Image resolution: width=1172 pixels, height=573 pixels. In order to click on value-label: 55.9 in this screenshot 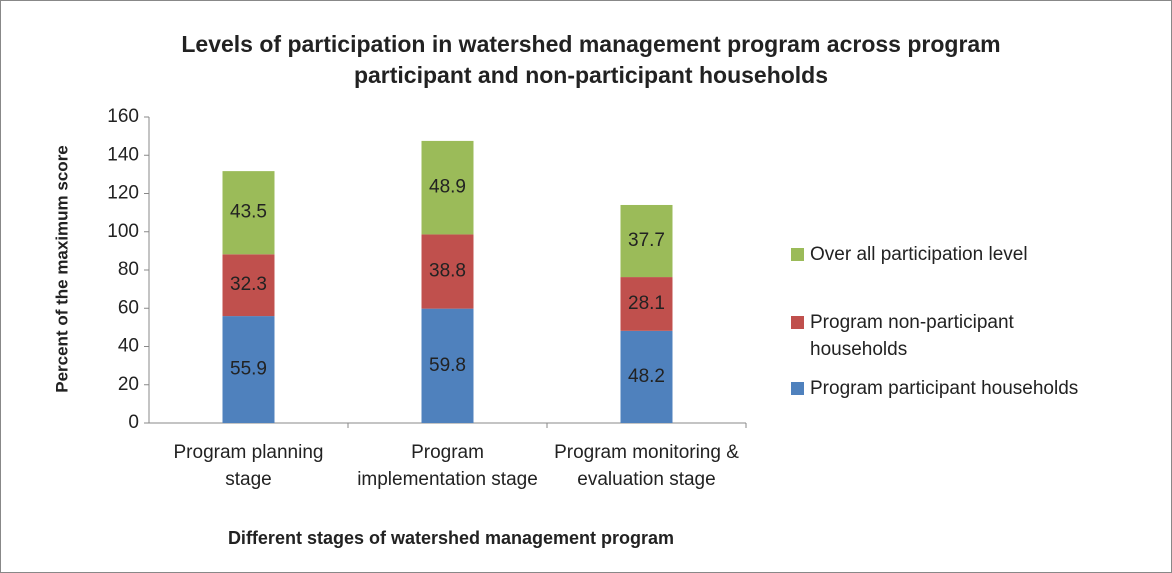, I will do `click(248, 369)`.